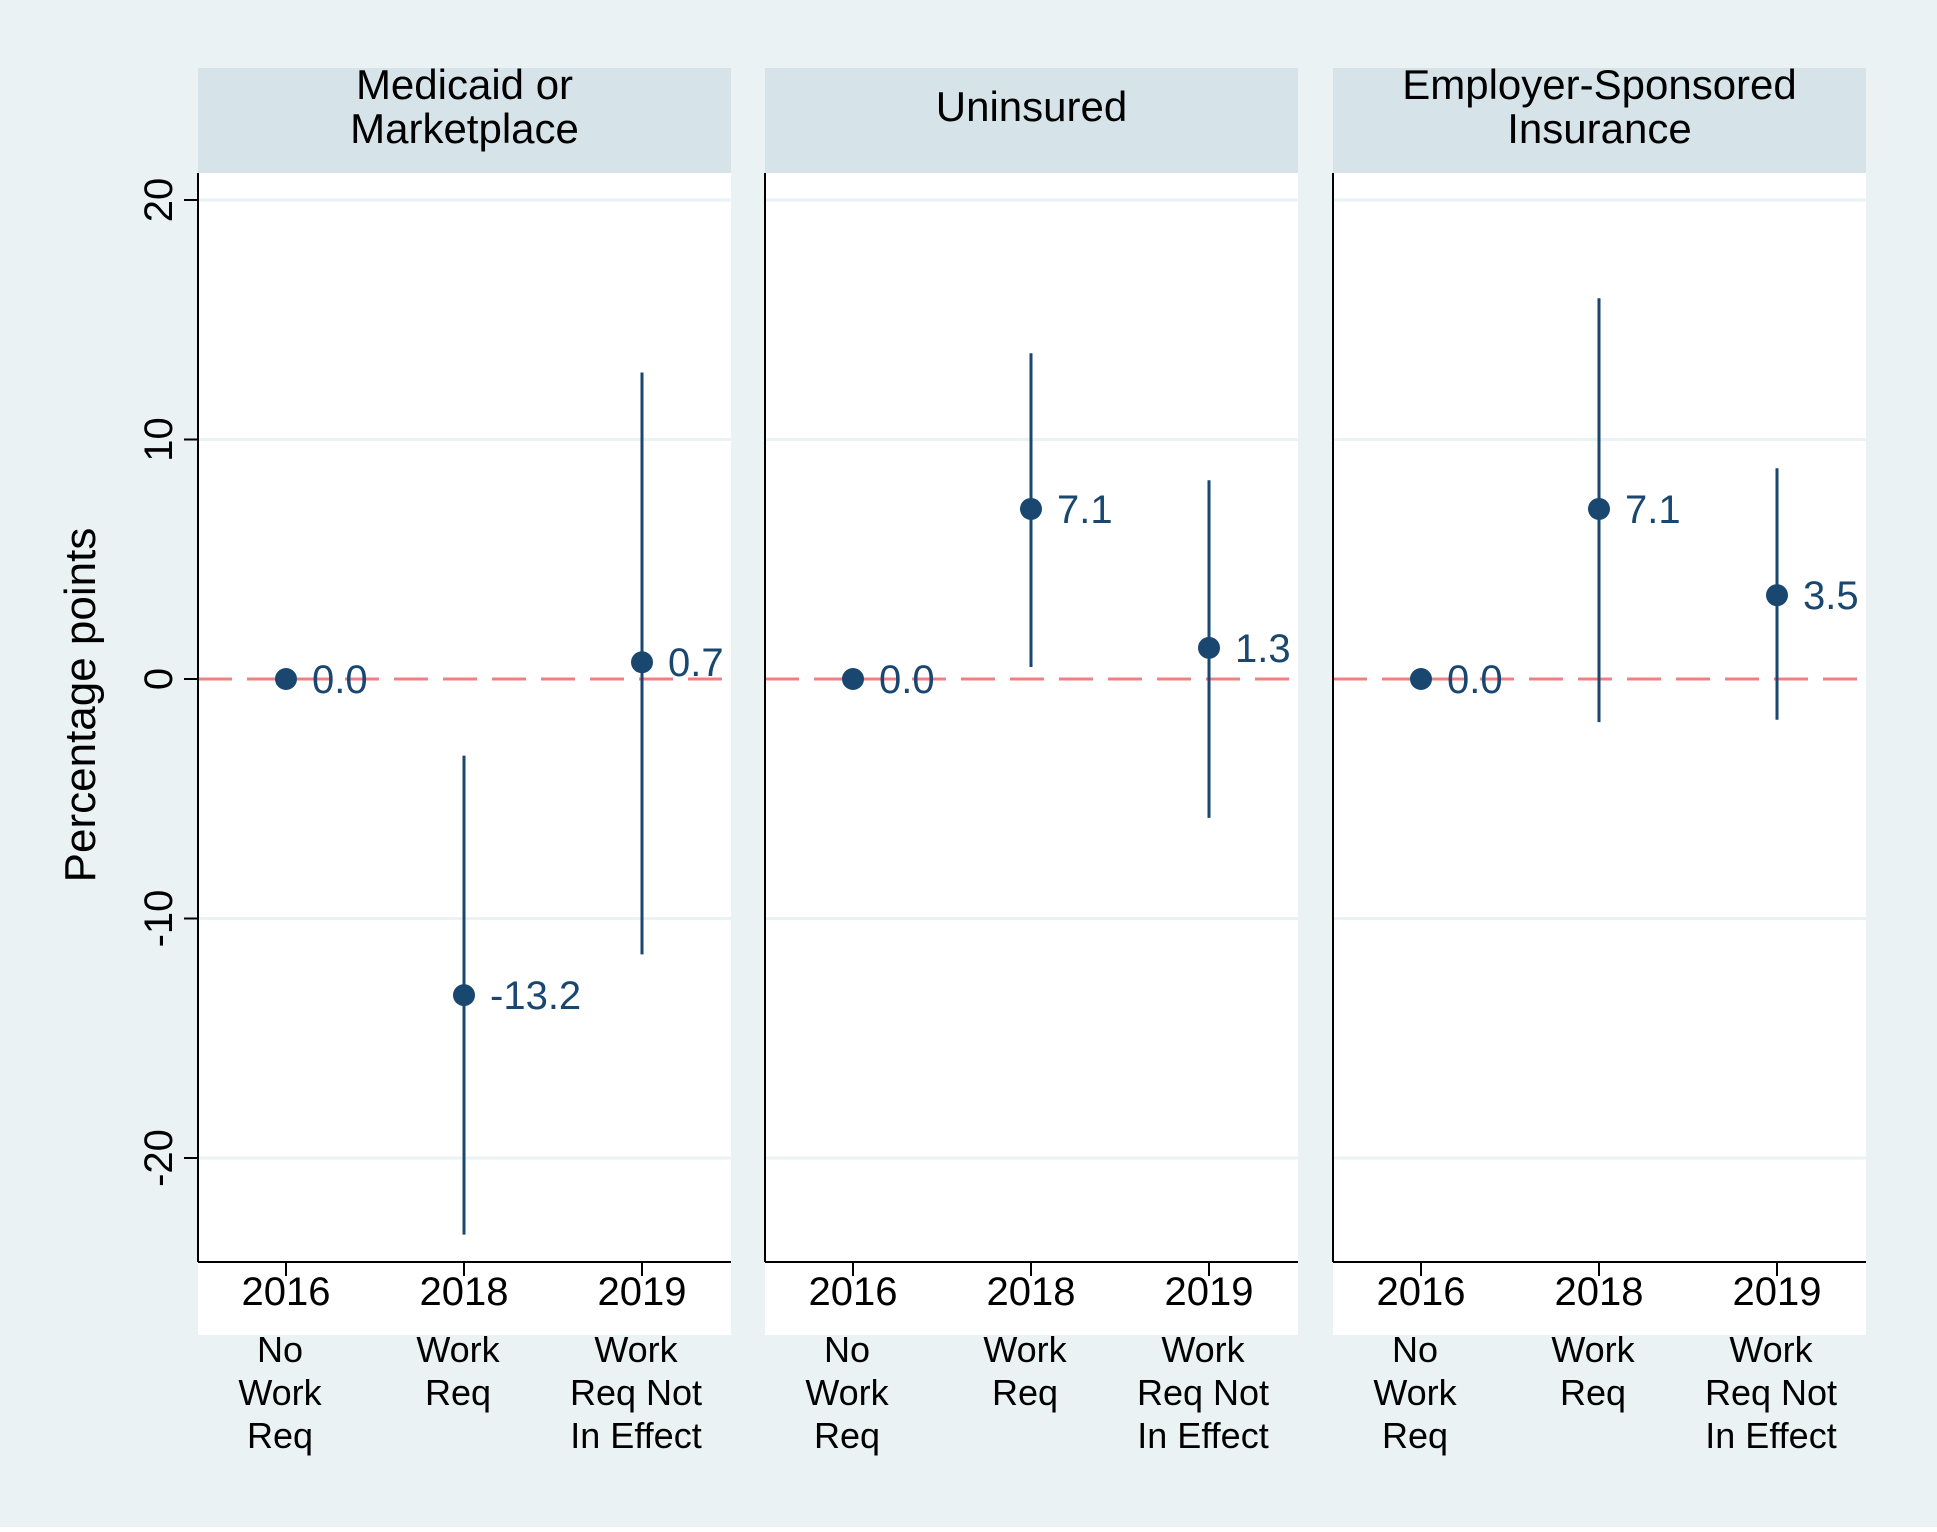 The image size is (1937, 1532). I want to click on panel-title: Employer-Sponsored, so click(1599, 84).